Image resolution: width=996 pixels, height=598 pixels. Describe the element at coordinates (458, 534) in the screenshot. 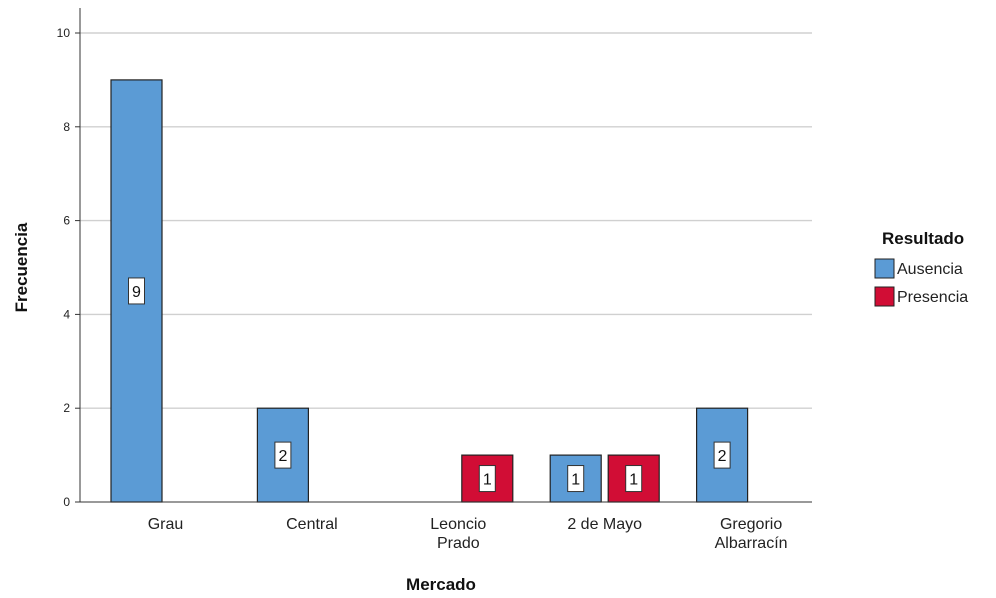

I see `x-tick-label: Leoncio Prado` at that location.